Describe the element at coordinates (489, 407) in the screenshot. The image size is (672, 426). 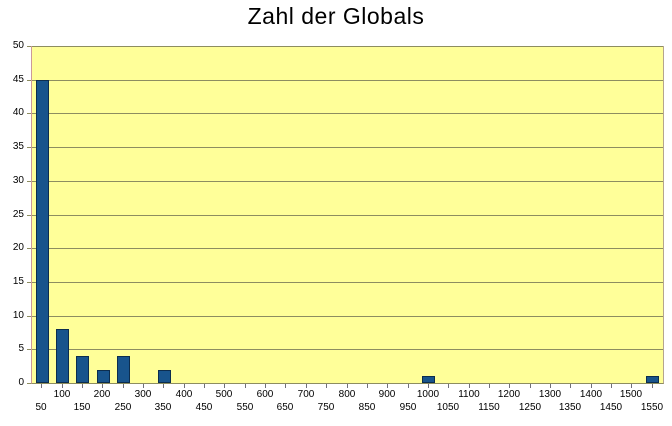
I see `x-axis-label: 1150` at that location.